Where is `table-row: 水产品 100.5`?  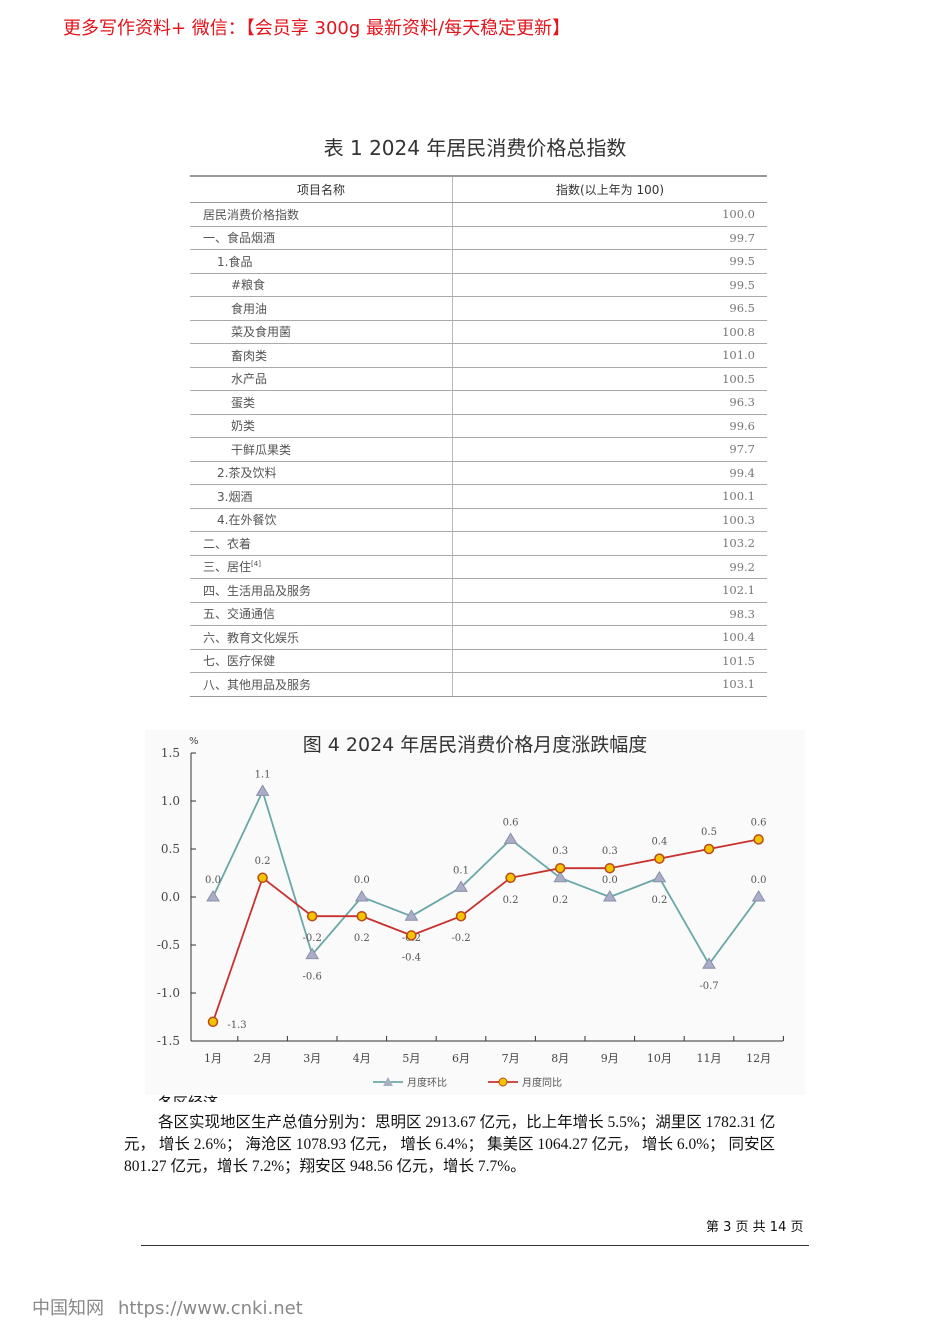 table-row: 水产品 100.5 is located at coordinates (478, 379).